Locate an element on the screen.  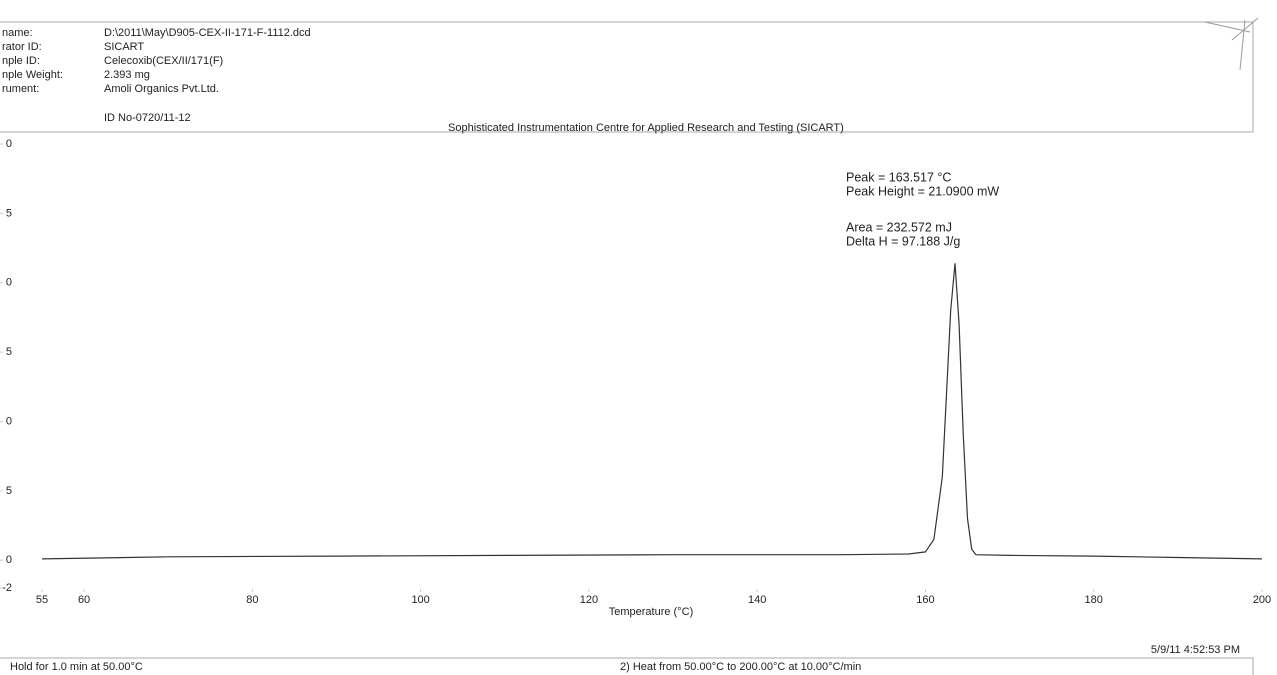
x-tick-label: 80 is located at coordinates (252, 600).